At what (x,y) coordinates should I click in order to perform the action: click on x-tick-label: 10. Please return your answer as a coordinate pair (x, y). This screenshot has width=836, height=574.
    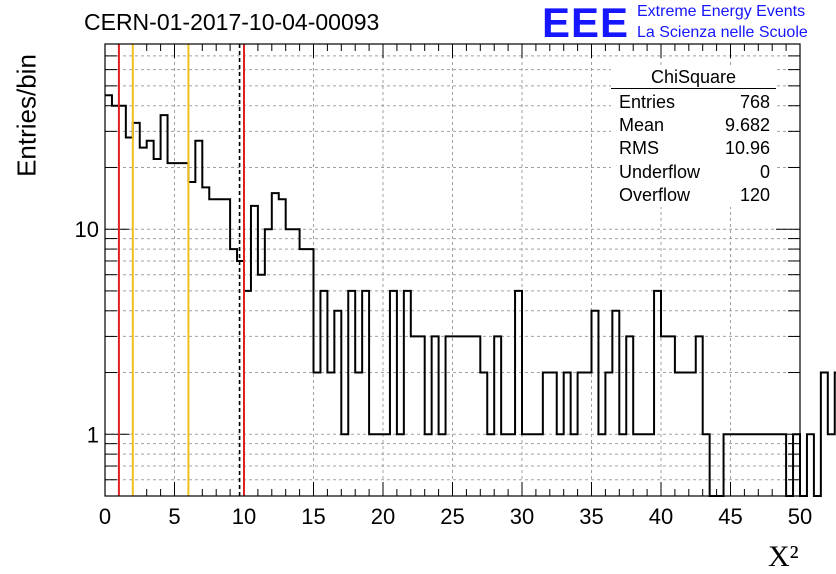
    Looking at the image, I should click on (244, 516).